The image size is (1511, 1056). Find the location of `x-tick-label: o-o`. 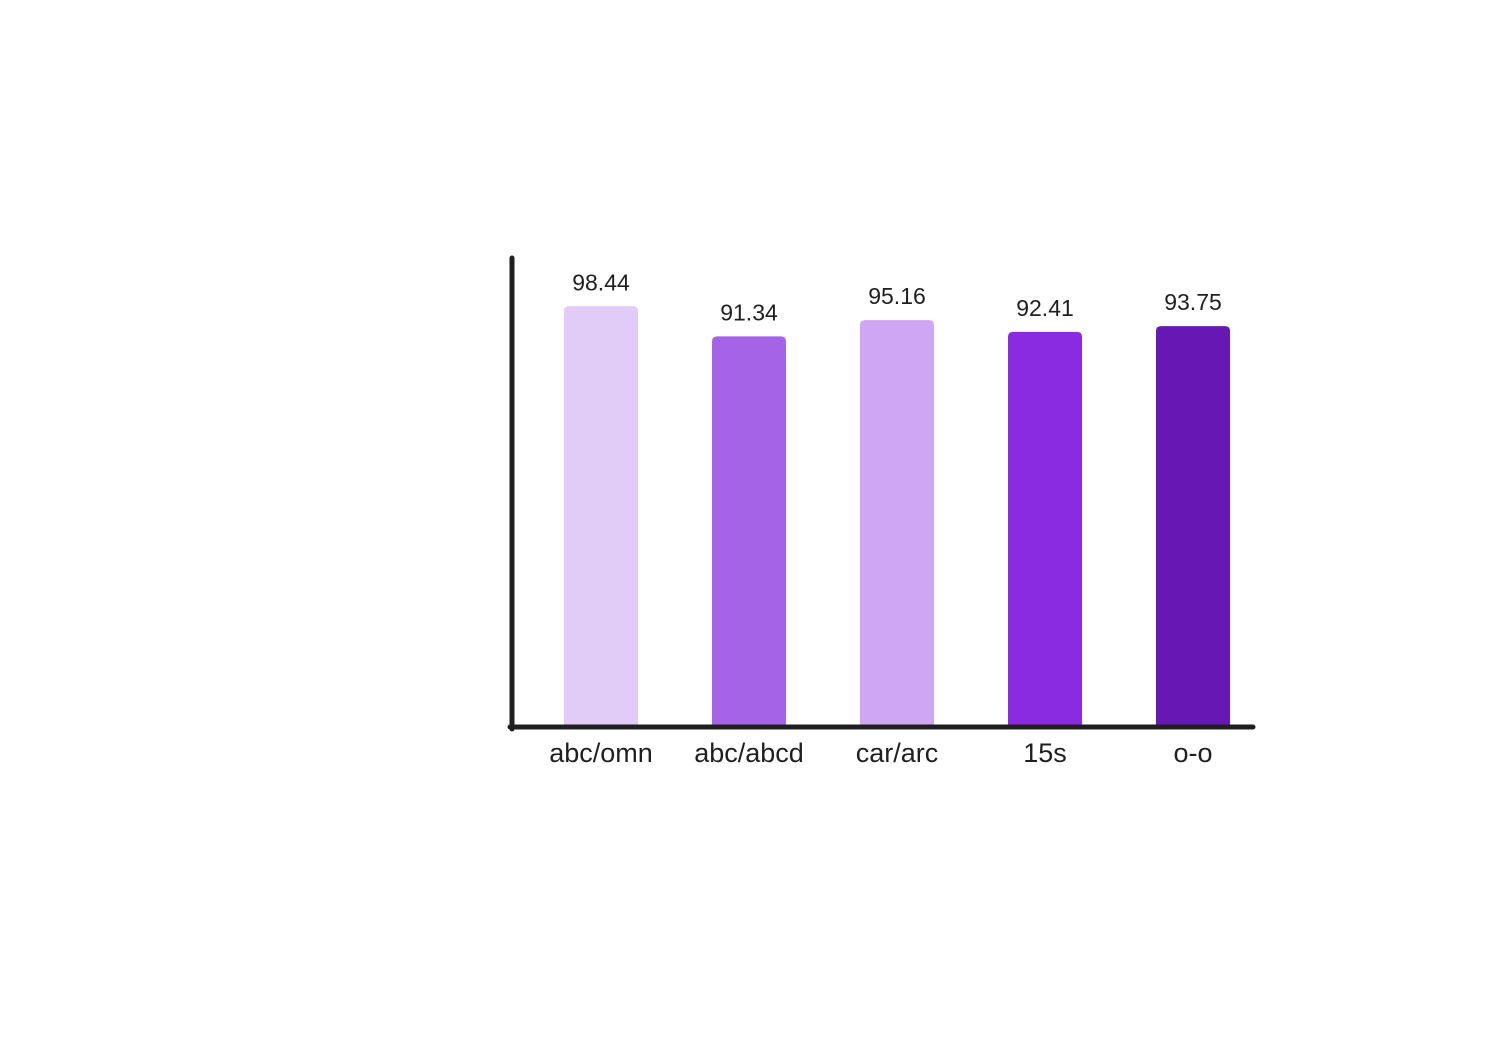

x-tick-label: o-o is located at coordinates (1192, 753).